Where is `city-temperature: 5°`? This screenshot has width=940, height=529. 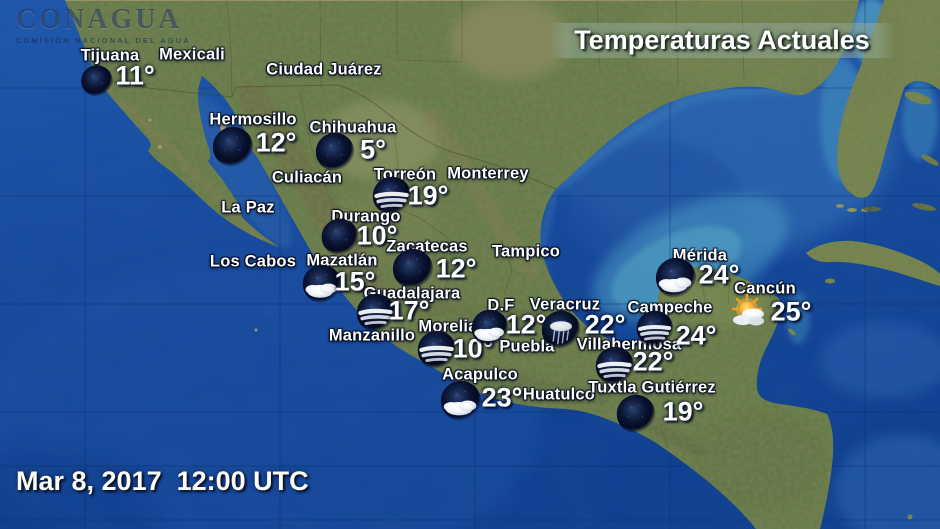
city-temperature: 5° is located at coordinates (373, 149).